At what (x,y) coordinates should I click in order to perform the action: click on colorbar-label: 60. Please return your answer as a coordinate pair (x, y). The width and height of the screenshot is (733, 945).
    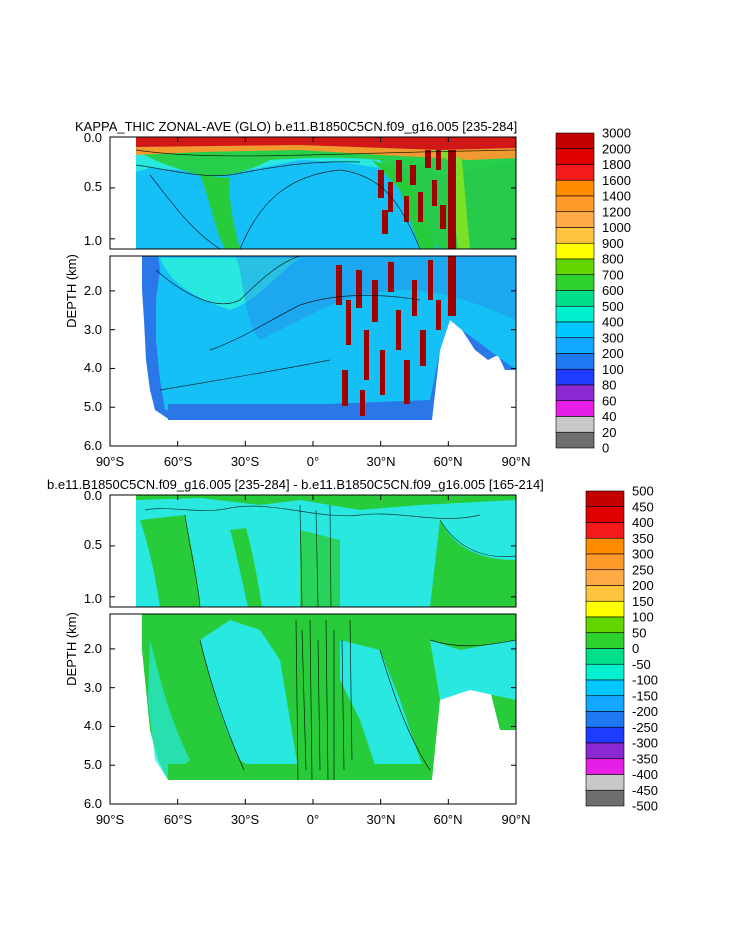
    Looking at the image, I should click on (609, 400).